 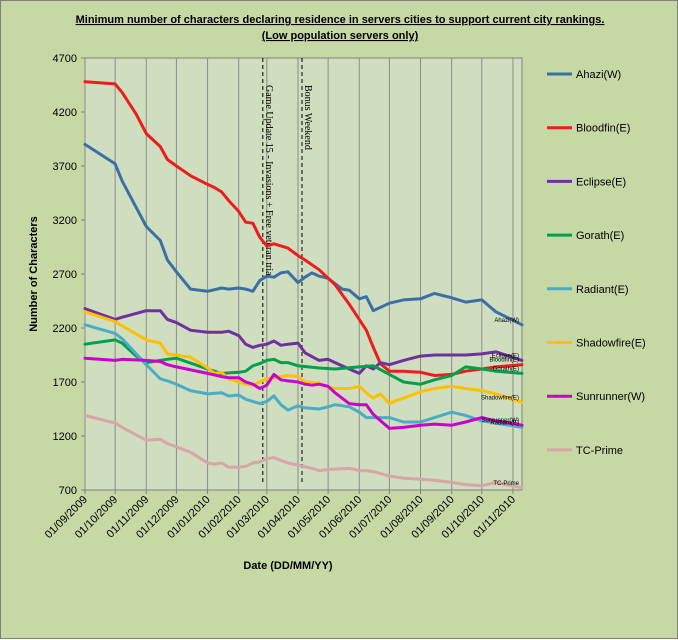 I want to click on series-end-label: Eclipse(E), so click(x=505, y=356).